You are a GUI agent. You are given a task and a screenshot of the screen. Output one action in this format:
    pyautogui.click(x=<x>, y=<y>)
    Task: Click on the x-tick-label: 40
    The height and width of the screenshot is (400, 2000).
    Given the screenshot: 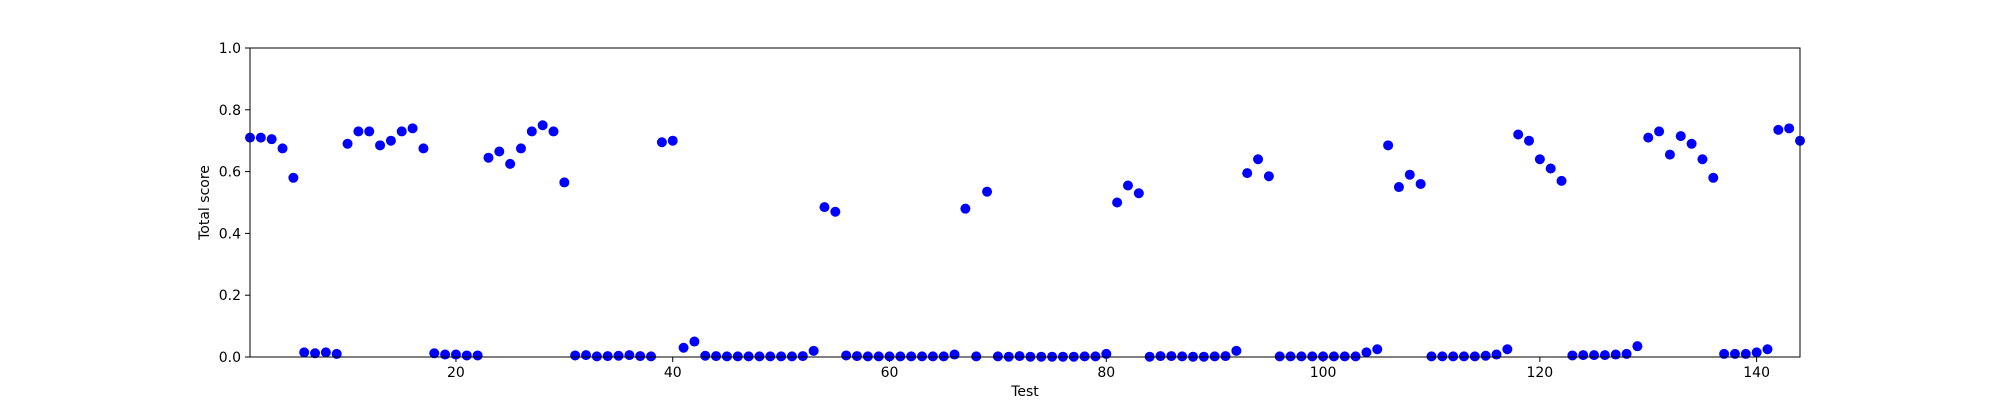 What is the action you would take?
    pyautogui.click(x=673, y=373)
    